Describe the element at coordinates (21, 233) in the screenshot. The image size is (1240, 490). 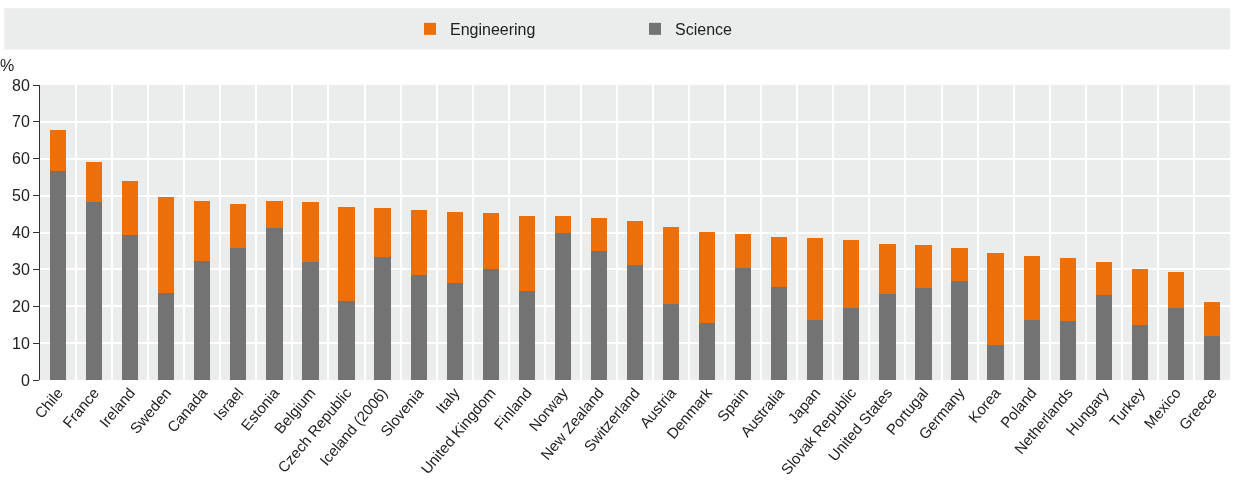
I see `y-tick-label: 40` at that location.